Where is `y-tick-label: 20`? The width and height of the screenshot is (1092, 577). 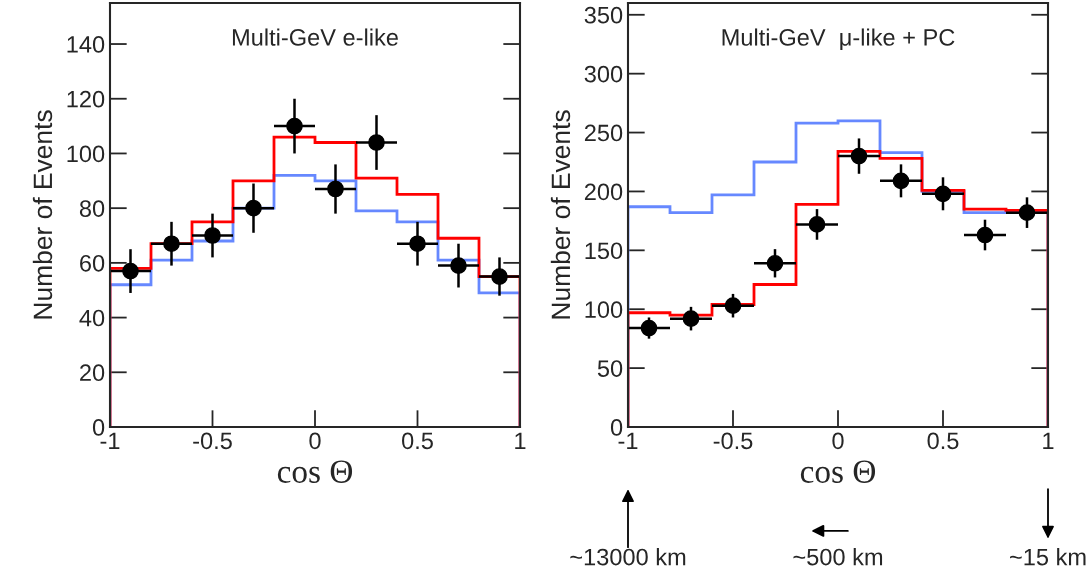 y-tick-label: 20 is located at coordinates (92, 373).